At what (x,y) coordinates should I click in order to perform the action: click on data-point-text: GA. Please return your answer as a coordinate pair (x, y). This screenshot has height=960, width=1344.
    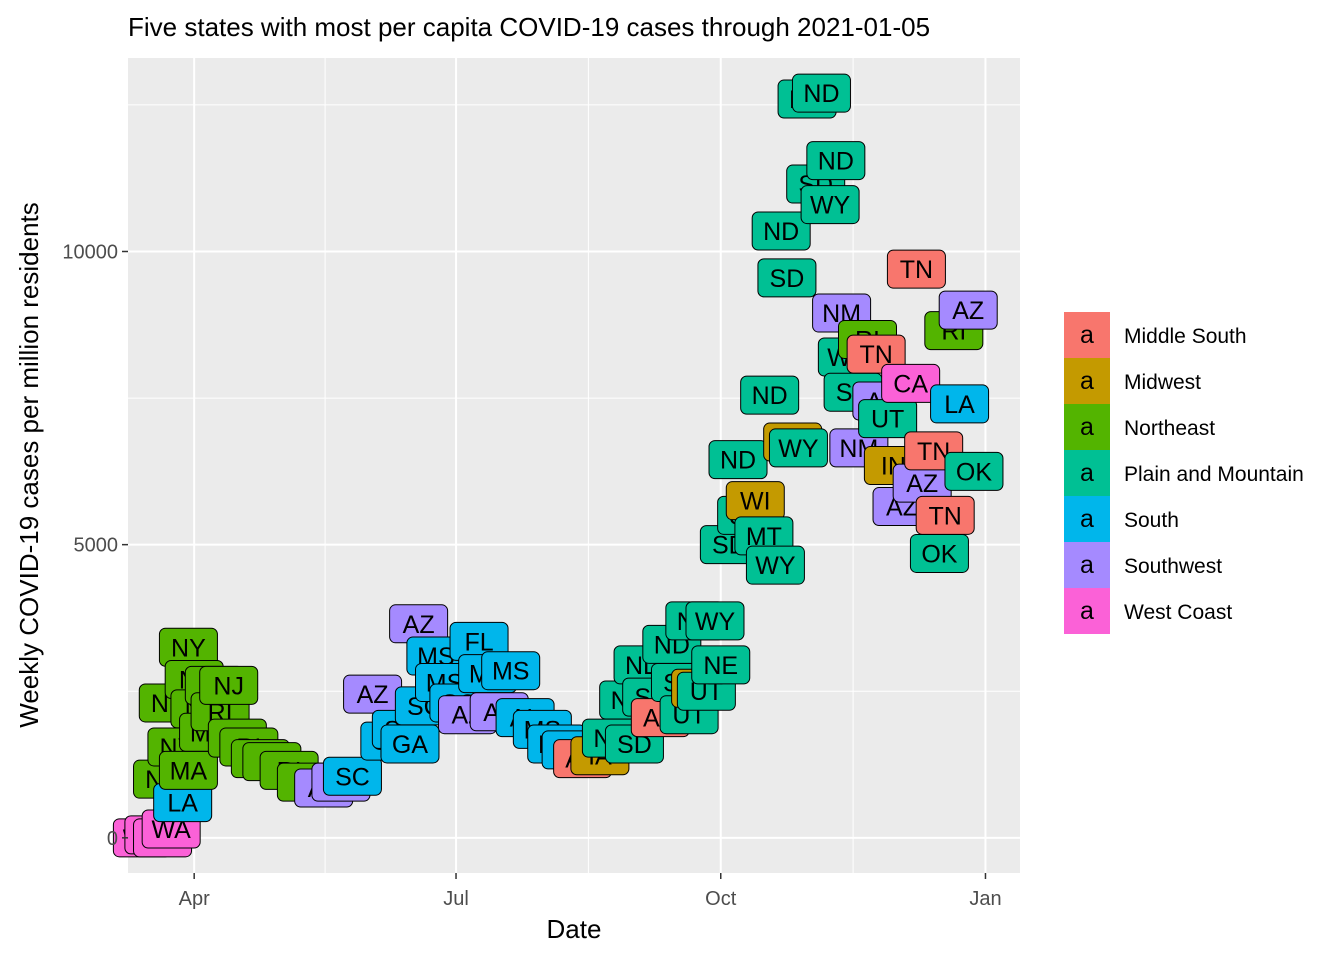
    Looking at the image, I should click on (410, 745).